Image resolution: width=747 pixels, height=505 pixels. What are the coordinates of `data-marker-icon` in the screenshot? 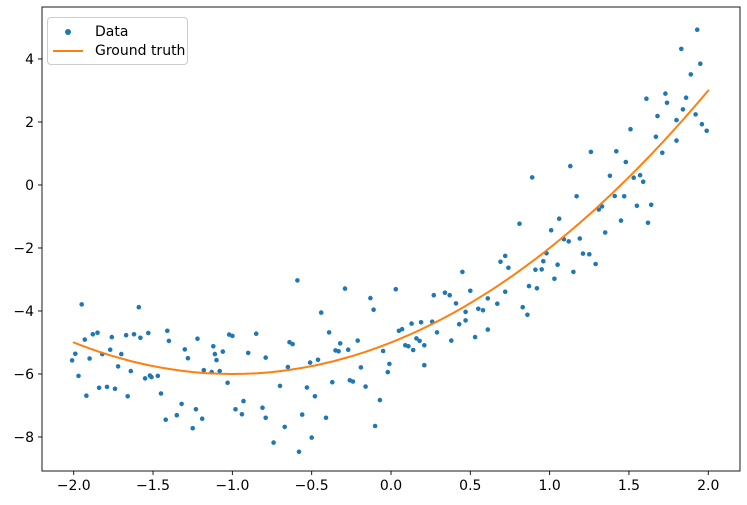 It's located at (68, 31).